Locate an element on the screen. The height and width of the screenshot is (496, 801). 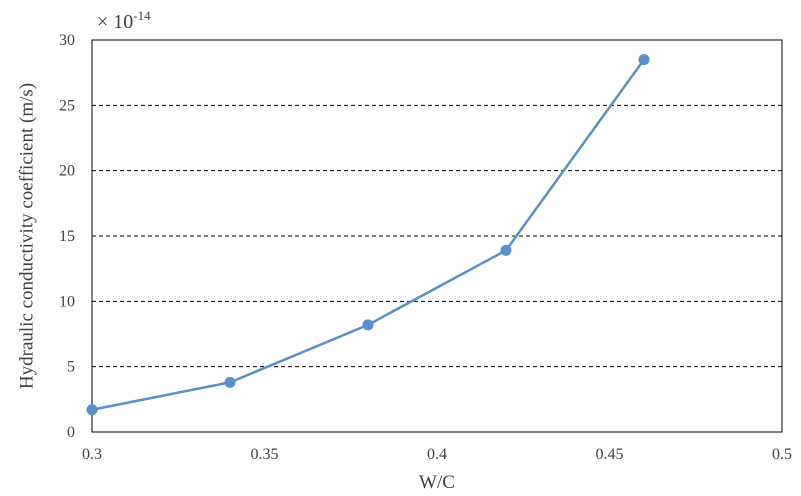
y-multiplier-label: × 10⁻¹⁴ is located at coordinates (124, 20).